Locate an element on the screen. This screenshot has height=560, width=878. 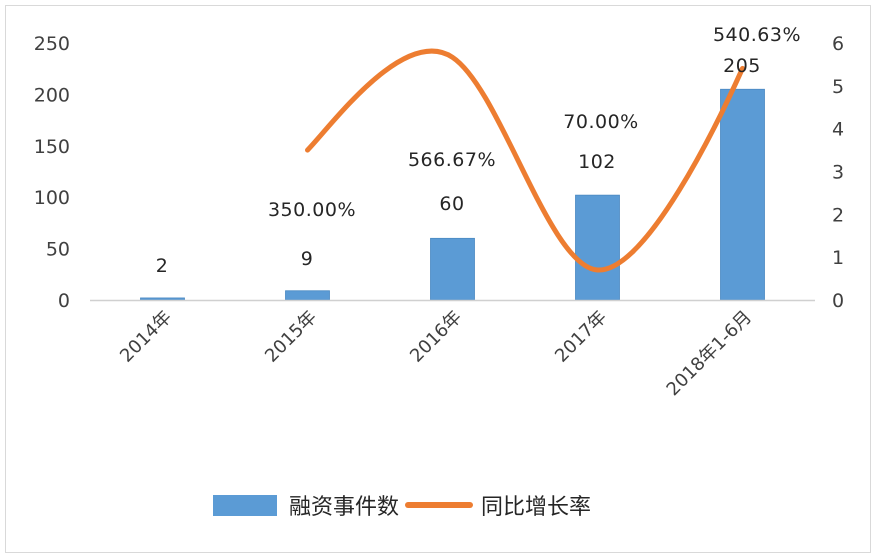
left-axis-tick: 250 is located at coordinates (52, 44).